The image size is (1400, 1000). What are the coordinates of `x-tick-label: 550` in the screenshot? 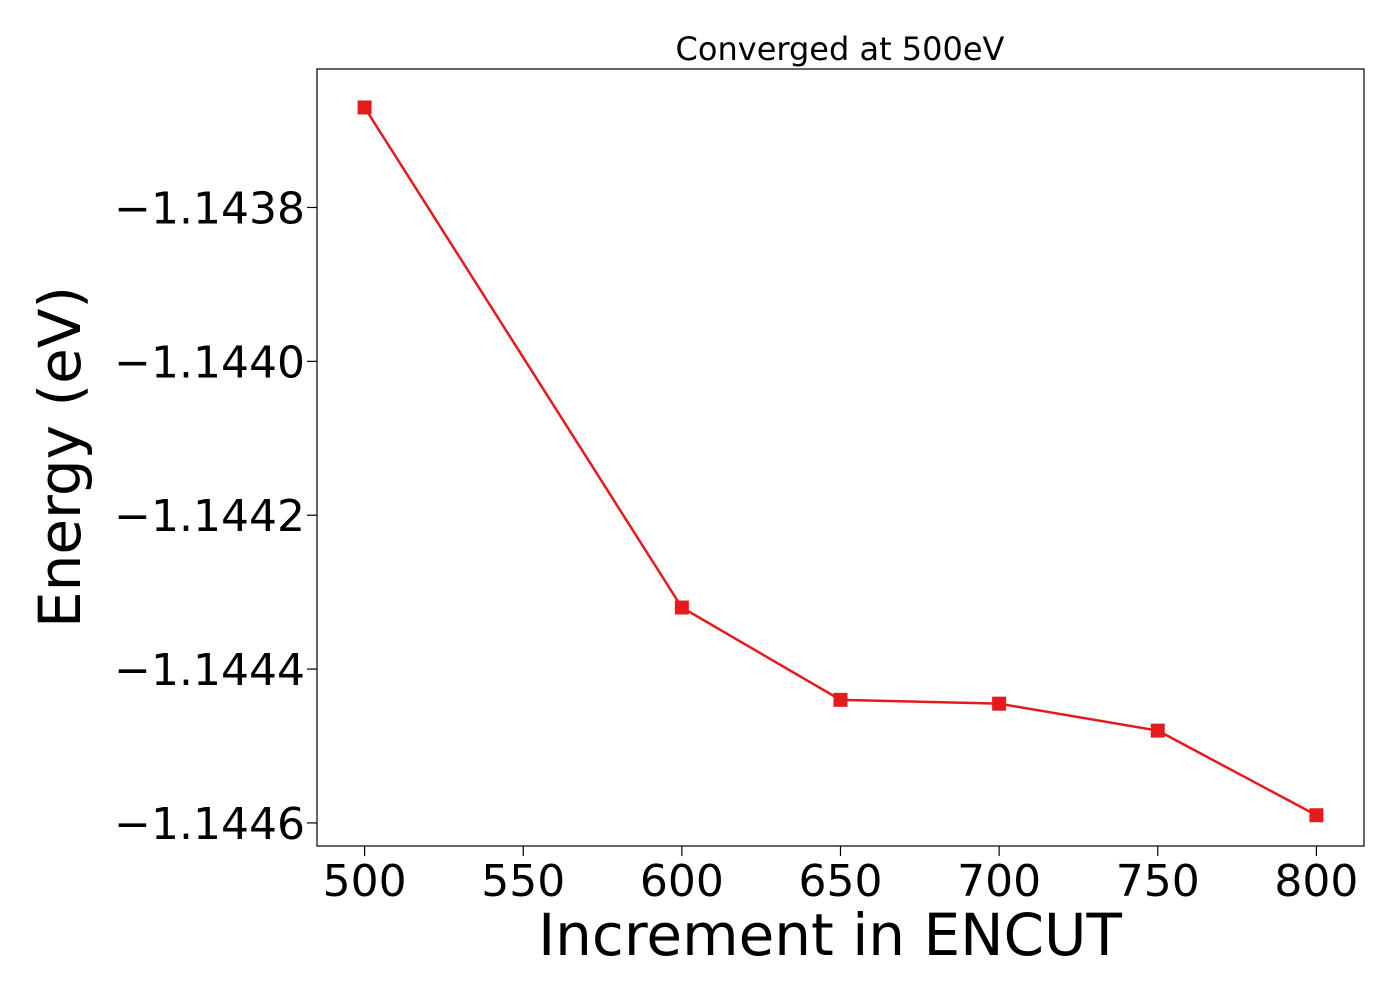 It's located at (523, 881).